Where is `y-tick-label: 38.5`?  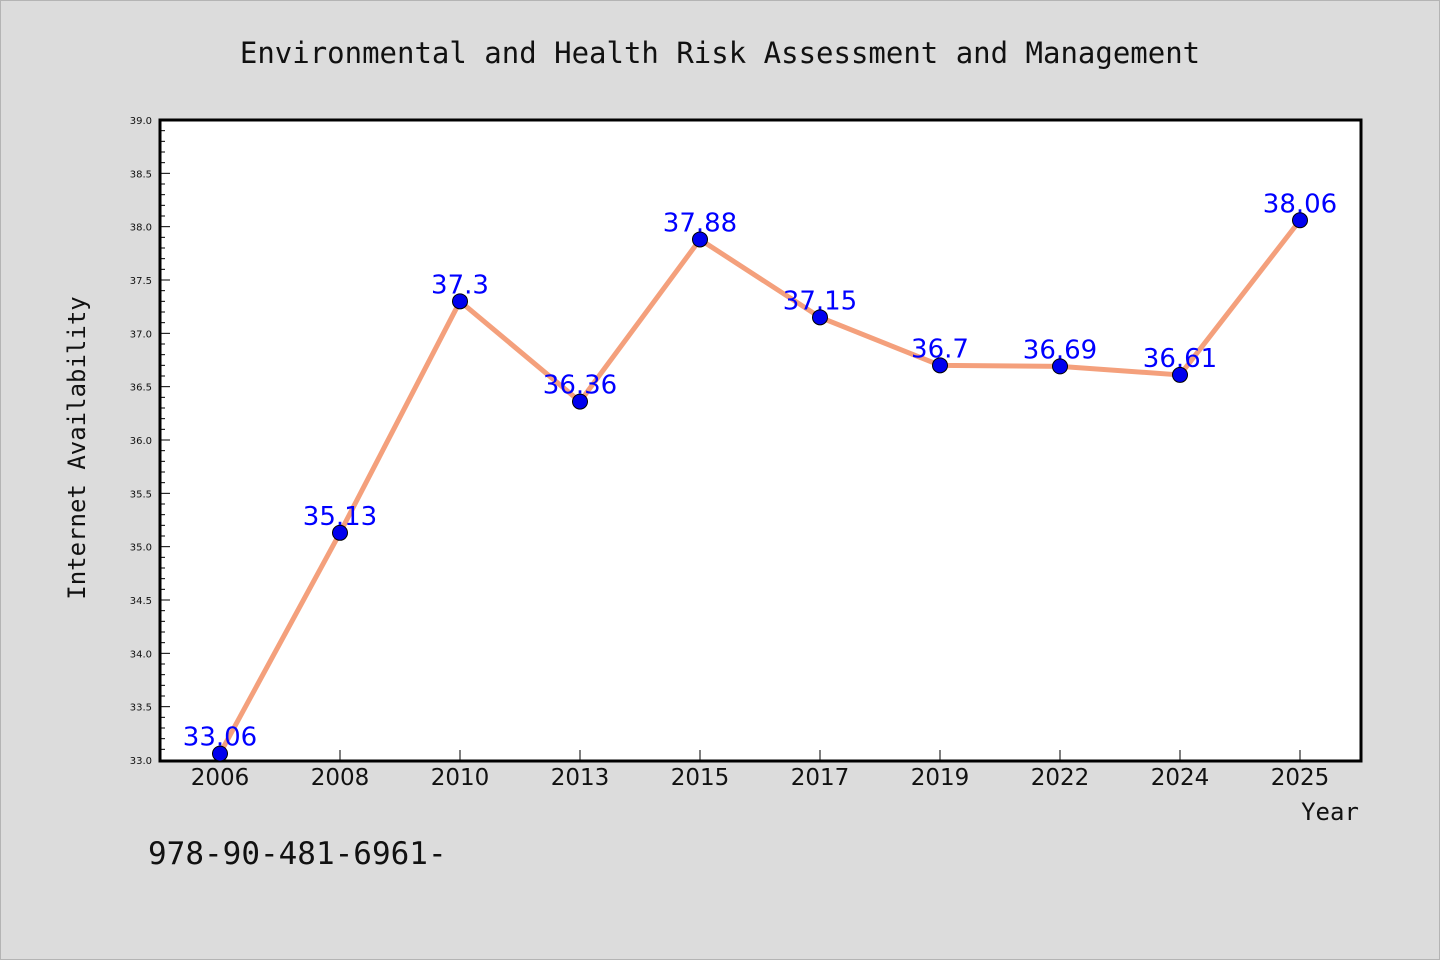 y-tick-label: 38.5 is located at coordinates (141, 174).